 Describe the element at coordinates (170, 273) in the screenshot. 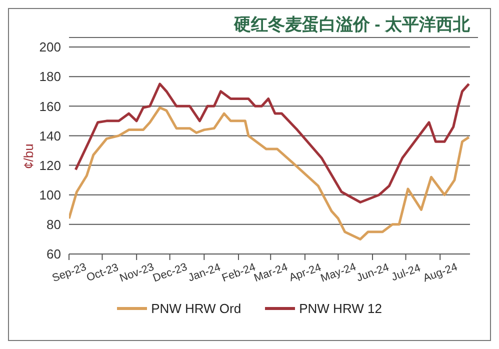

I see `x-tick-label: Dec-23` at that location.